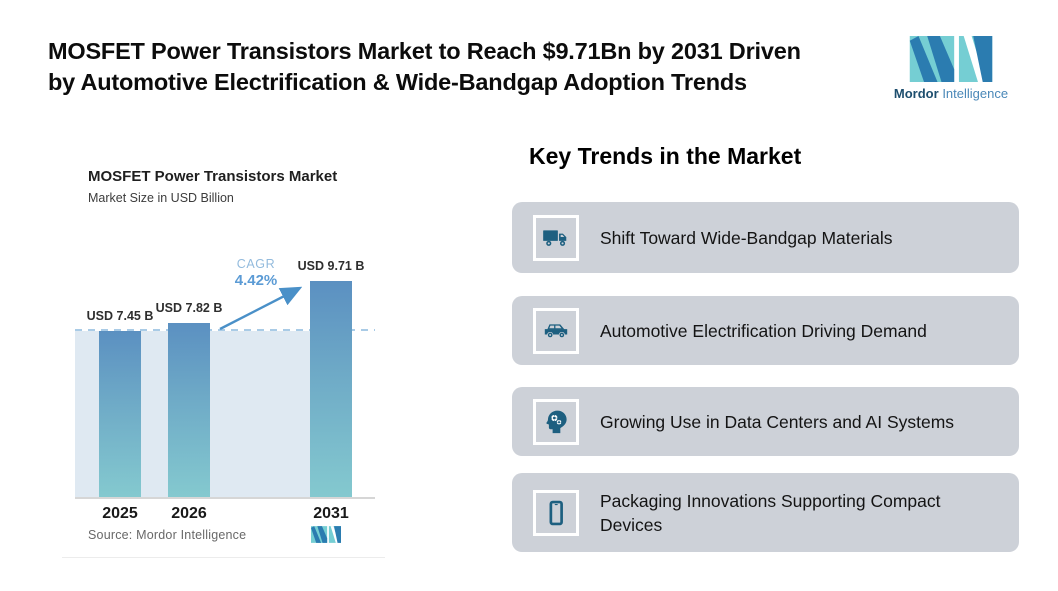 The height and width of the screenshot is (591, 1058). Describe the element at coordinates (167, 534) in the screenshot. I see `source-note: Source: Mordor Intelligence` at that location.